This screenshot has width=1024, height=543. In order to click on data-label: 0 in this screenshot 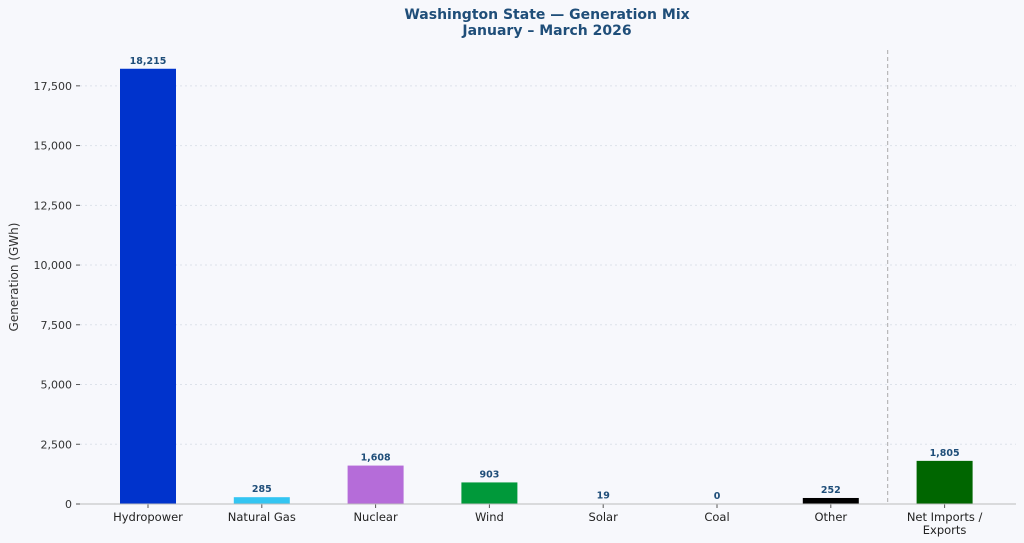, I will do `click(717, 496)`.